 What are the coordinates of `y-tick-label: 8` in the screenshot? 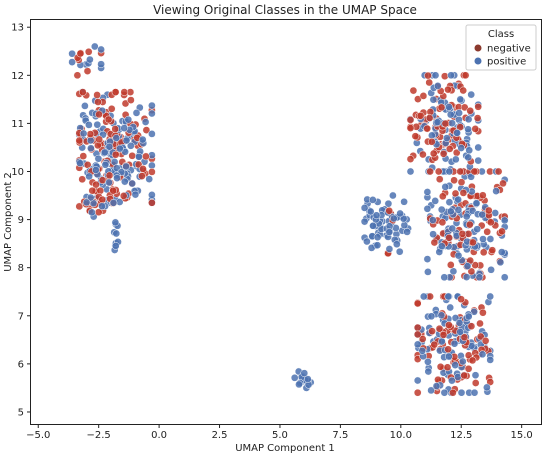 It's located at (21, 268).